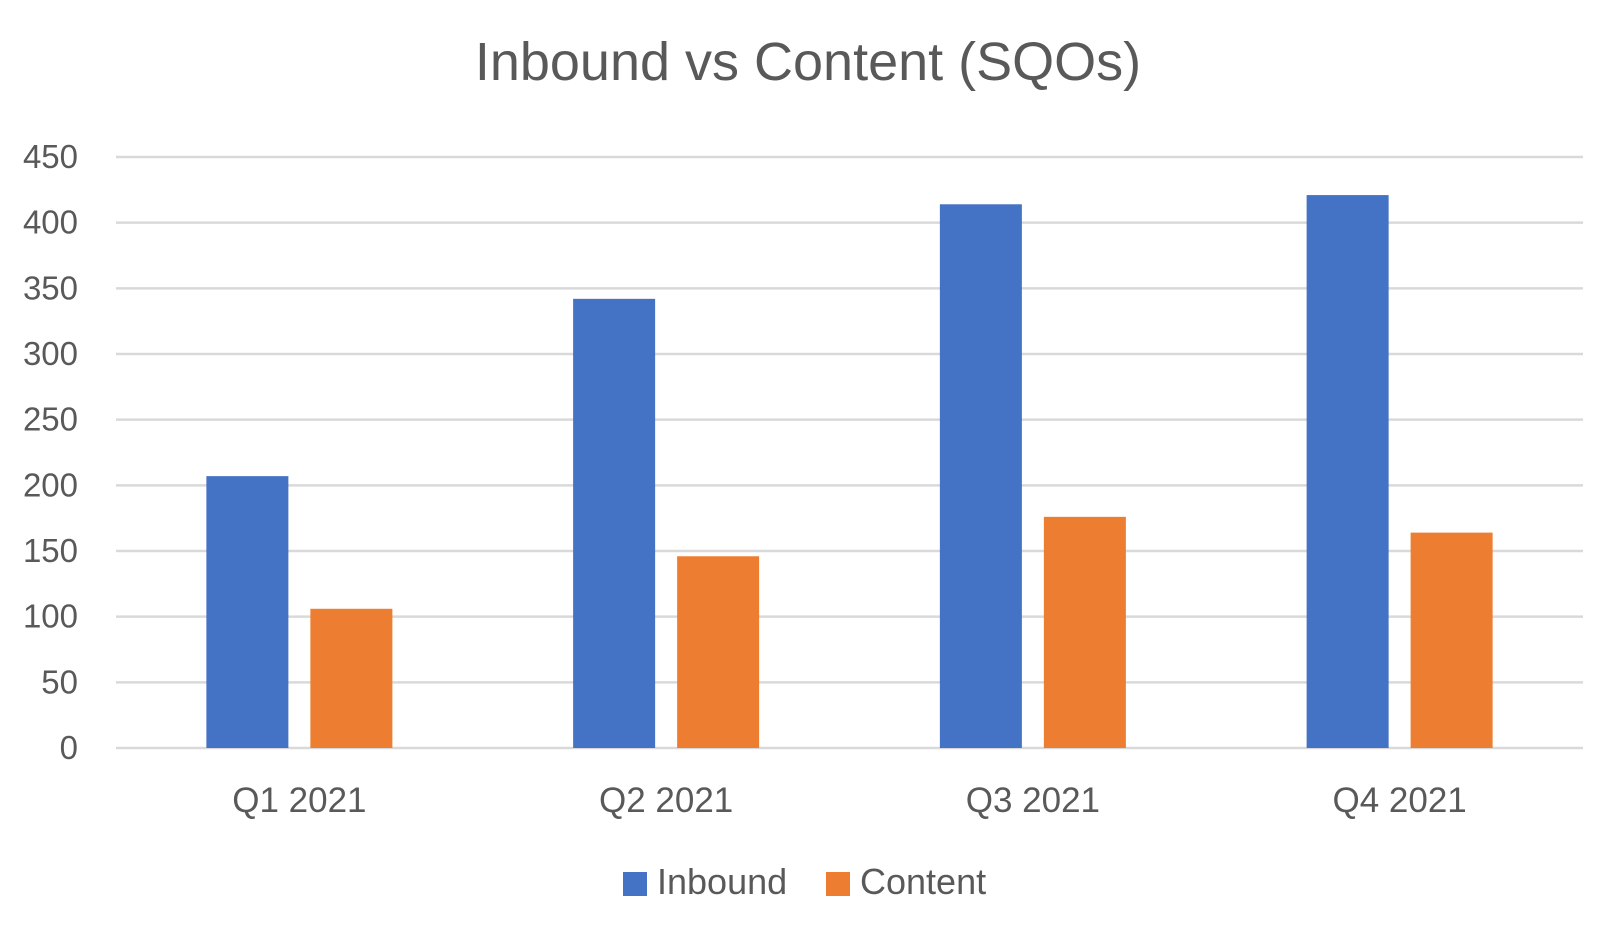 Image resolution: width=1600 pixels, height=937 pixels. Describe the element at coordinates (69, 747) in the screenshot. I see `y-tick-label: 0` at that location.